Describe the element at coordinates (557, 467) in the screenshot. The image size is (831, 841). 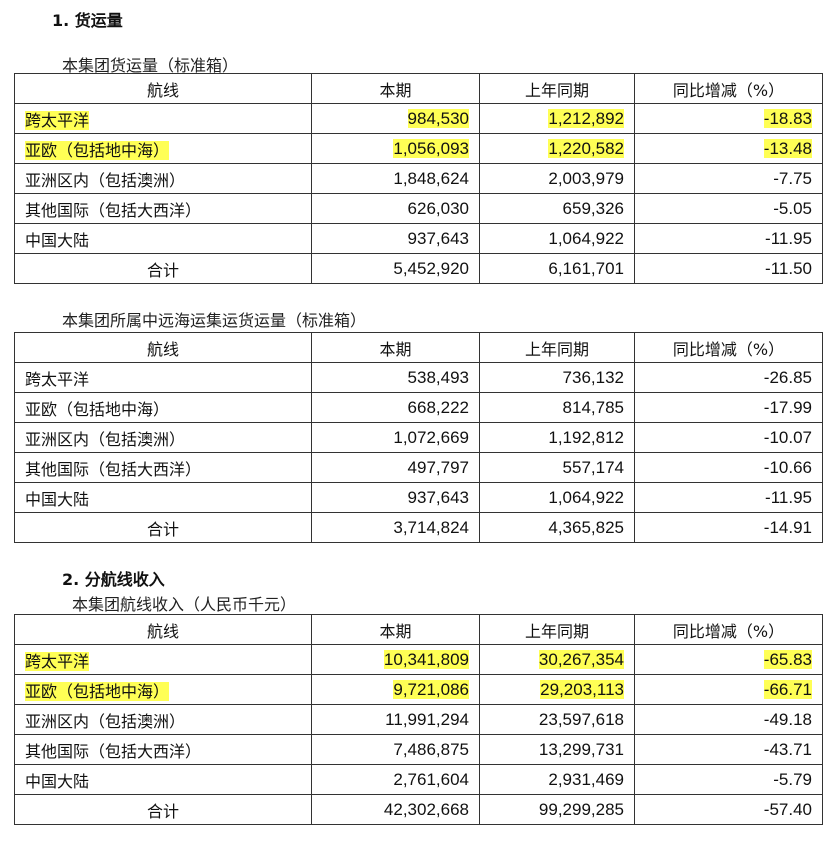
I see `value-cell: 557,174` at that location.